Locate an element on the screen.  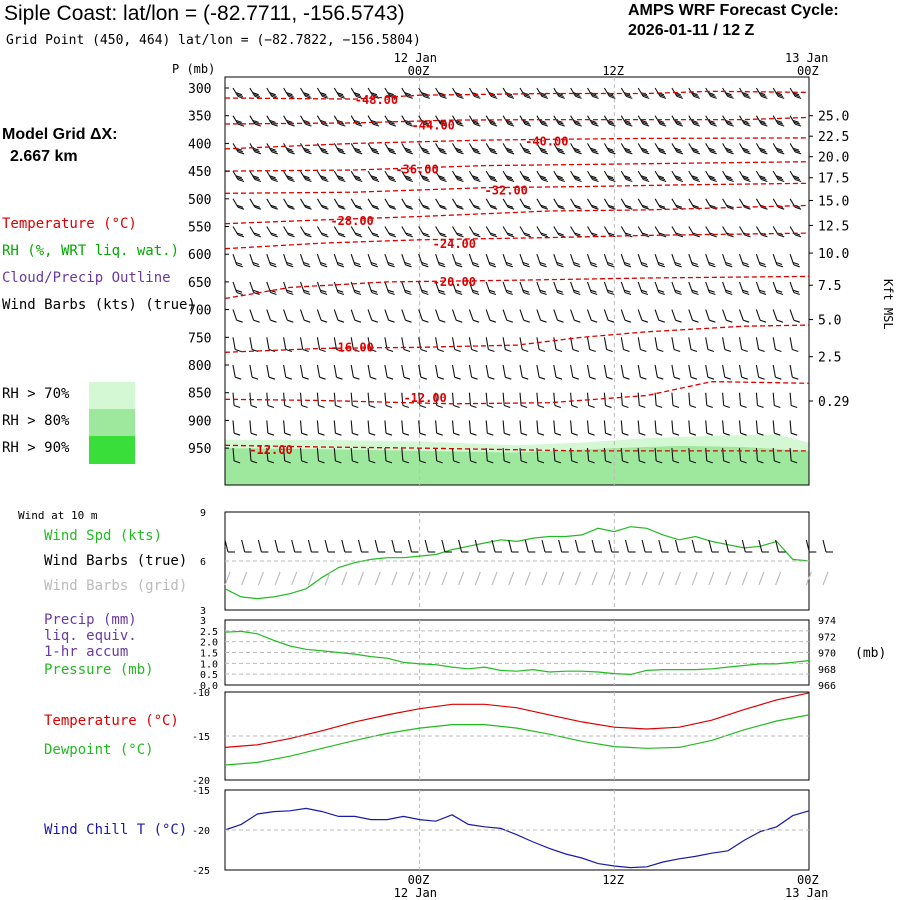
legend-wind-speed: Wind Spd (kts) is located at coordinates (103, 536).